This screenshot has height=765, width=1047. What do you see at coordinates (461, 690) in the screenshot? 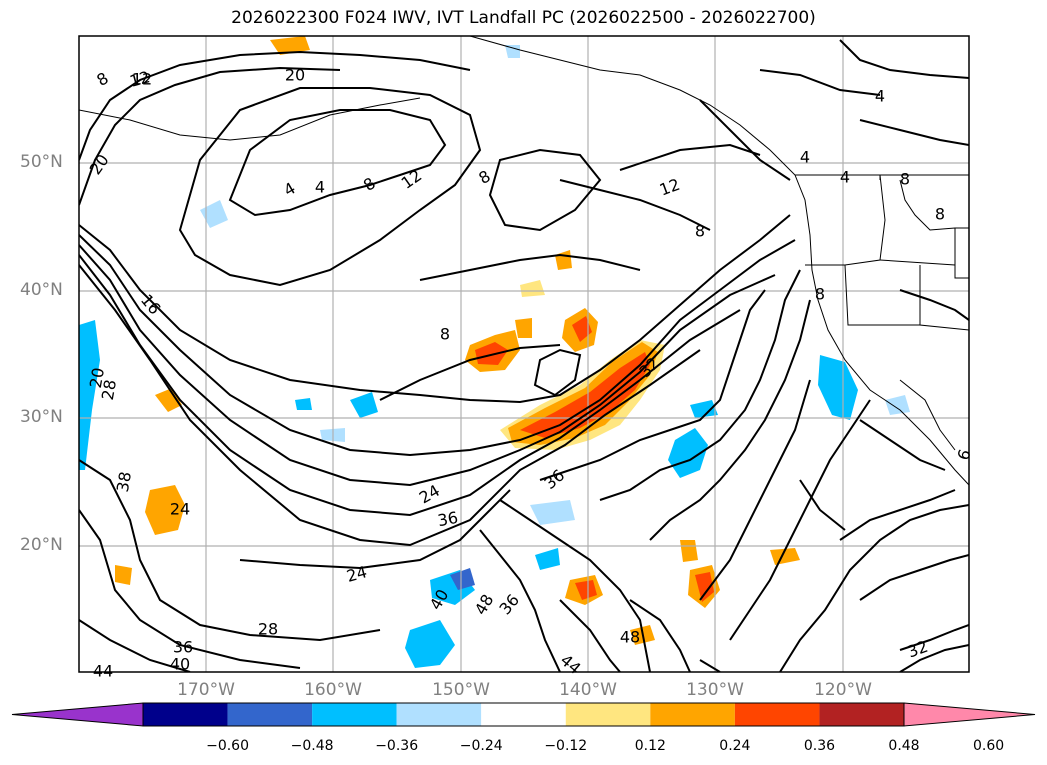
I see `lon-label-150w: 150°W` at bounding box center [461, 690].